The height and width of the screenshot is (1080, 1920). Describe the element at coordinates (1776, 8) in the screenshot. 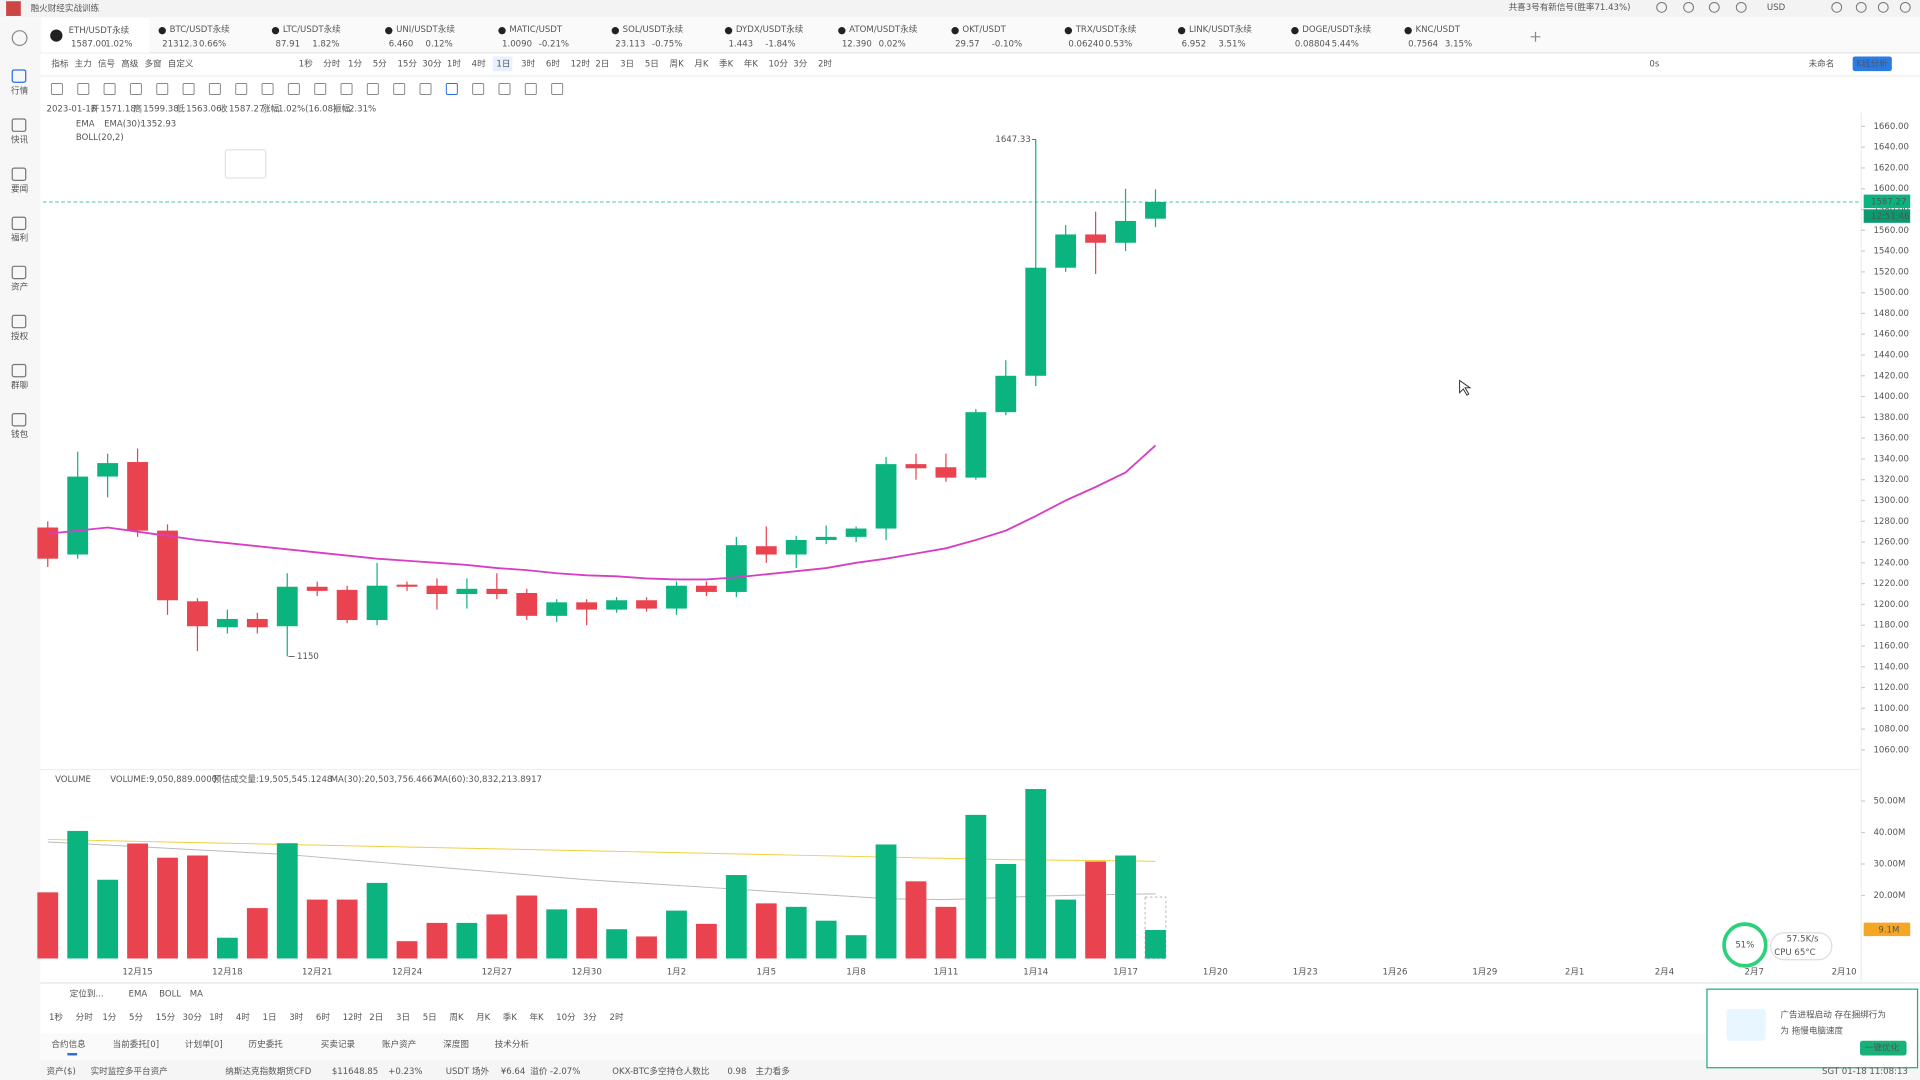

I see `currency-select: USD` at that location.